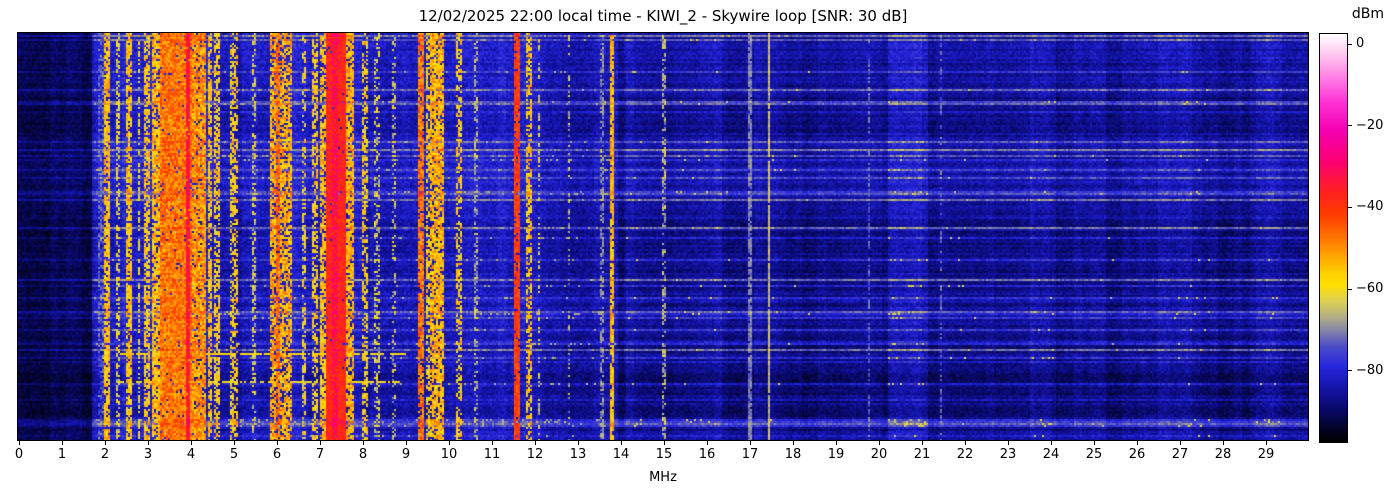 The width and height of the screenshot is (1400, 500). What do you see at coordinates (19, 454) in the screenshot?
I see `x-tick-label: 0` at bounding box center [19, 454].